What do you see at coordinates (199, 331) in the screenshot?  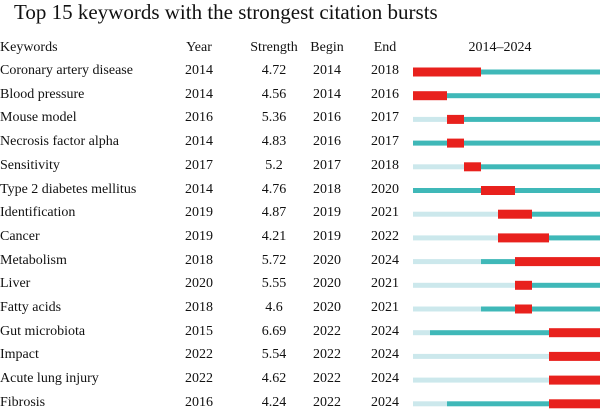 I see `year-cell: 2015` at bounding box center [199, 331].